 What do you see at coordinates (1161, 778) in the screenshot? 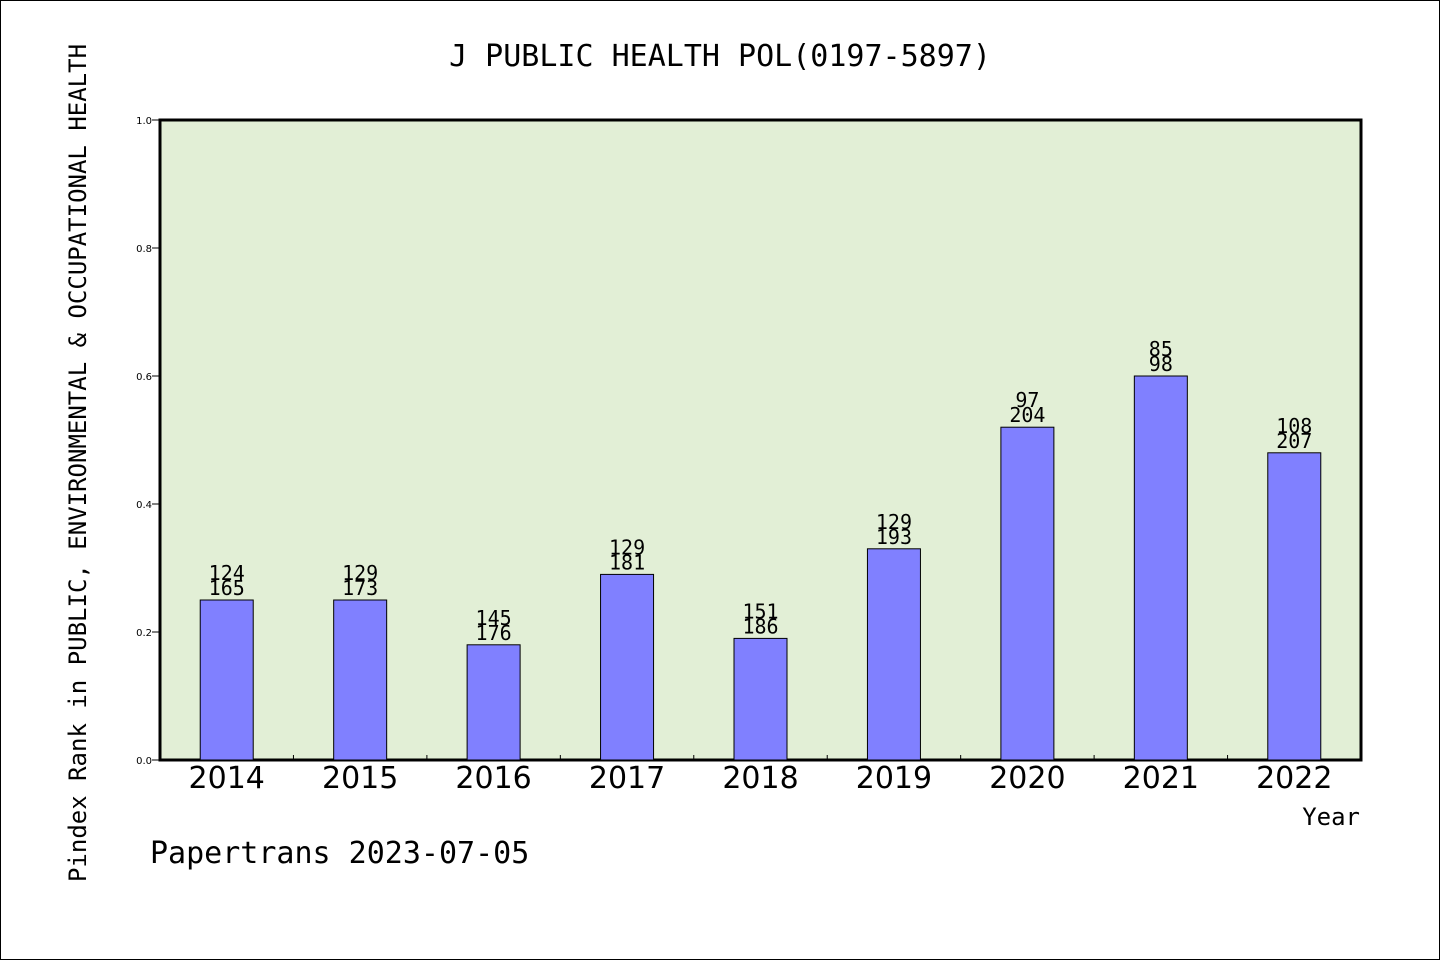
I see `x-tick-label: 2021` at bounding box center [1161, 778].